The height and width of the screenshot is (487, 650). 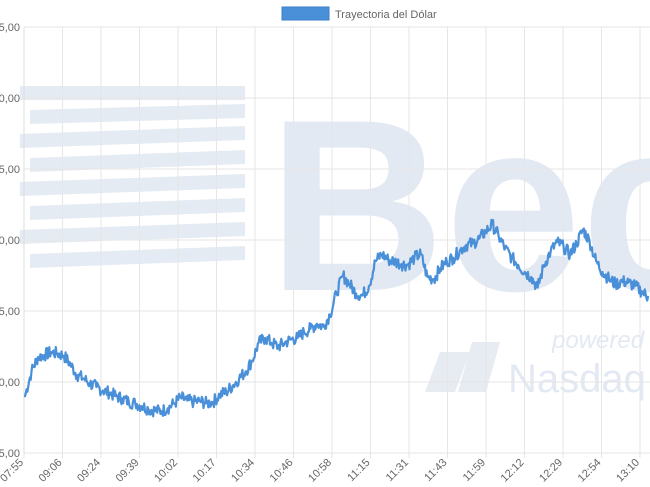 What do you see at coordinates (462, 367) in the screenshot?
I see `watermark-nasdaq-icon` at bounding box center [462, 367].